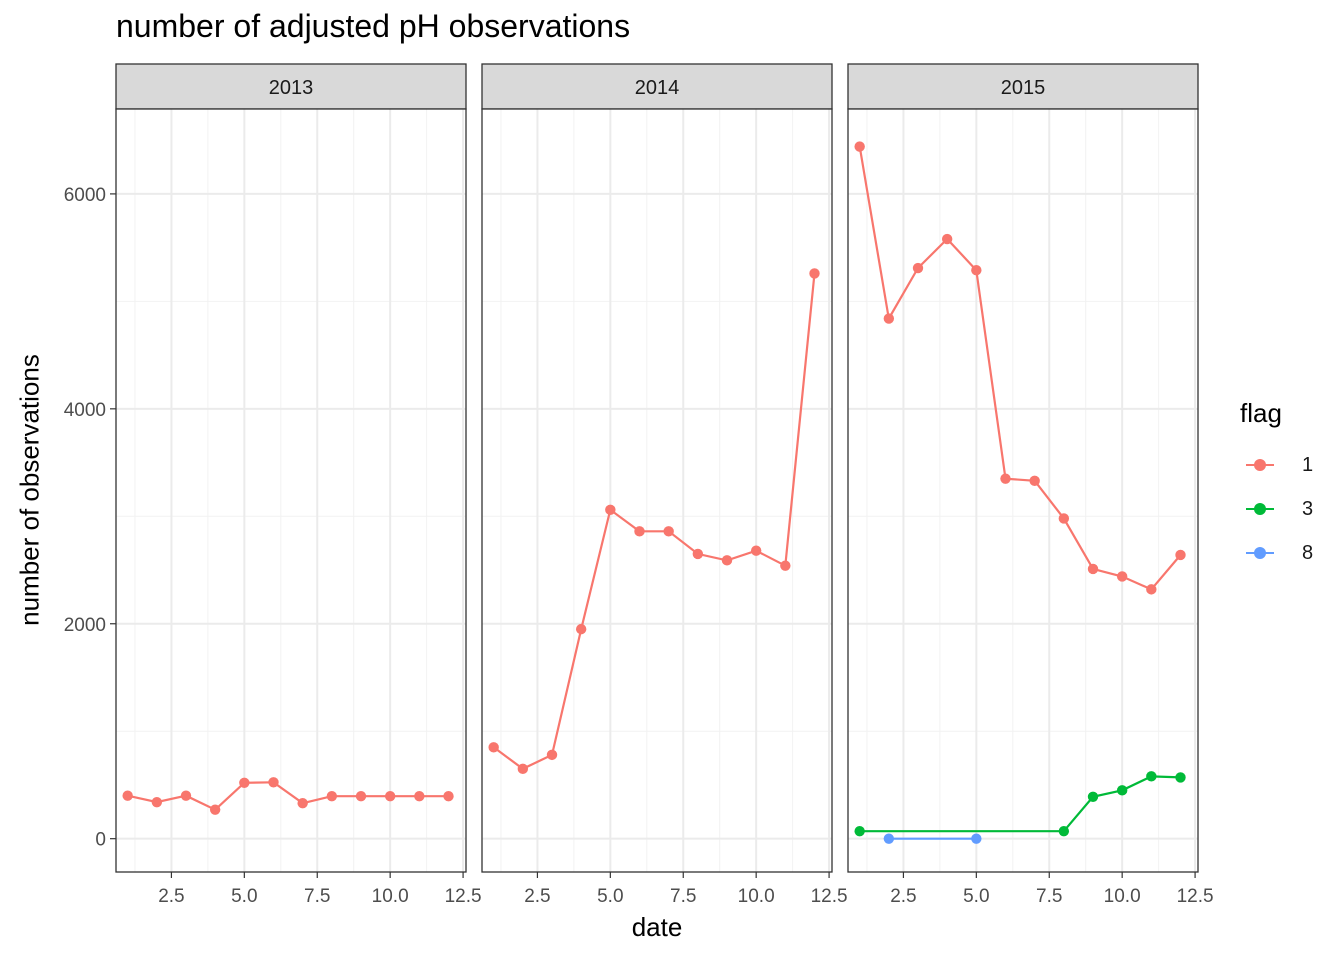 The image size is (1344, 960). I want to click on legend-item-flag-3: 3, so click(1276, 509).